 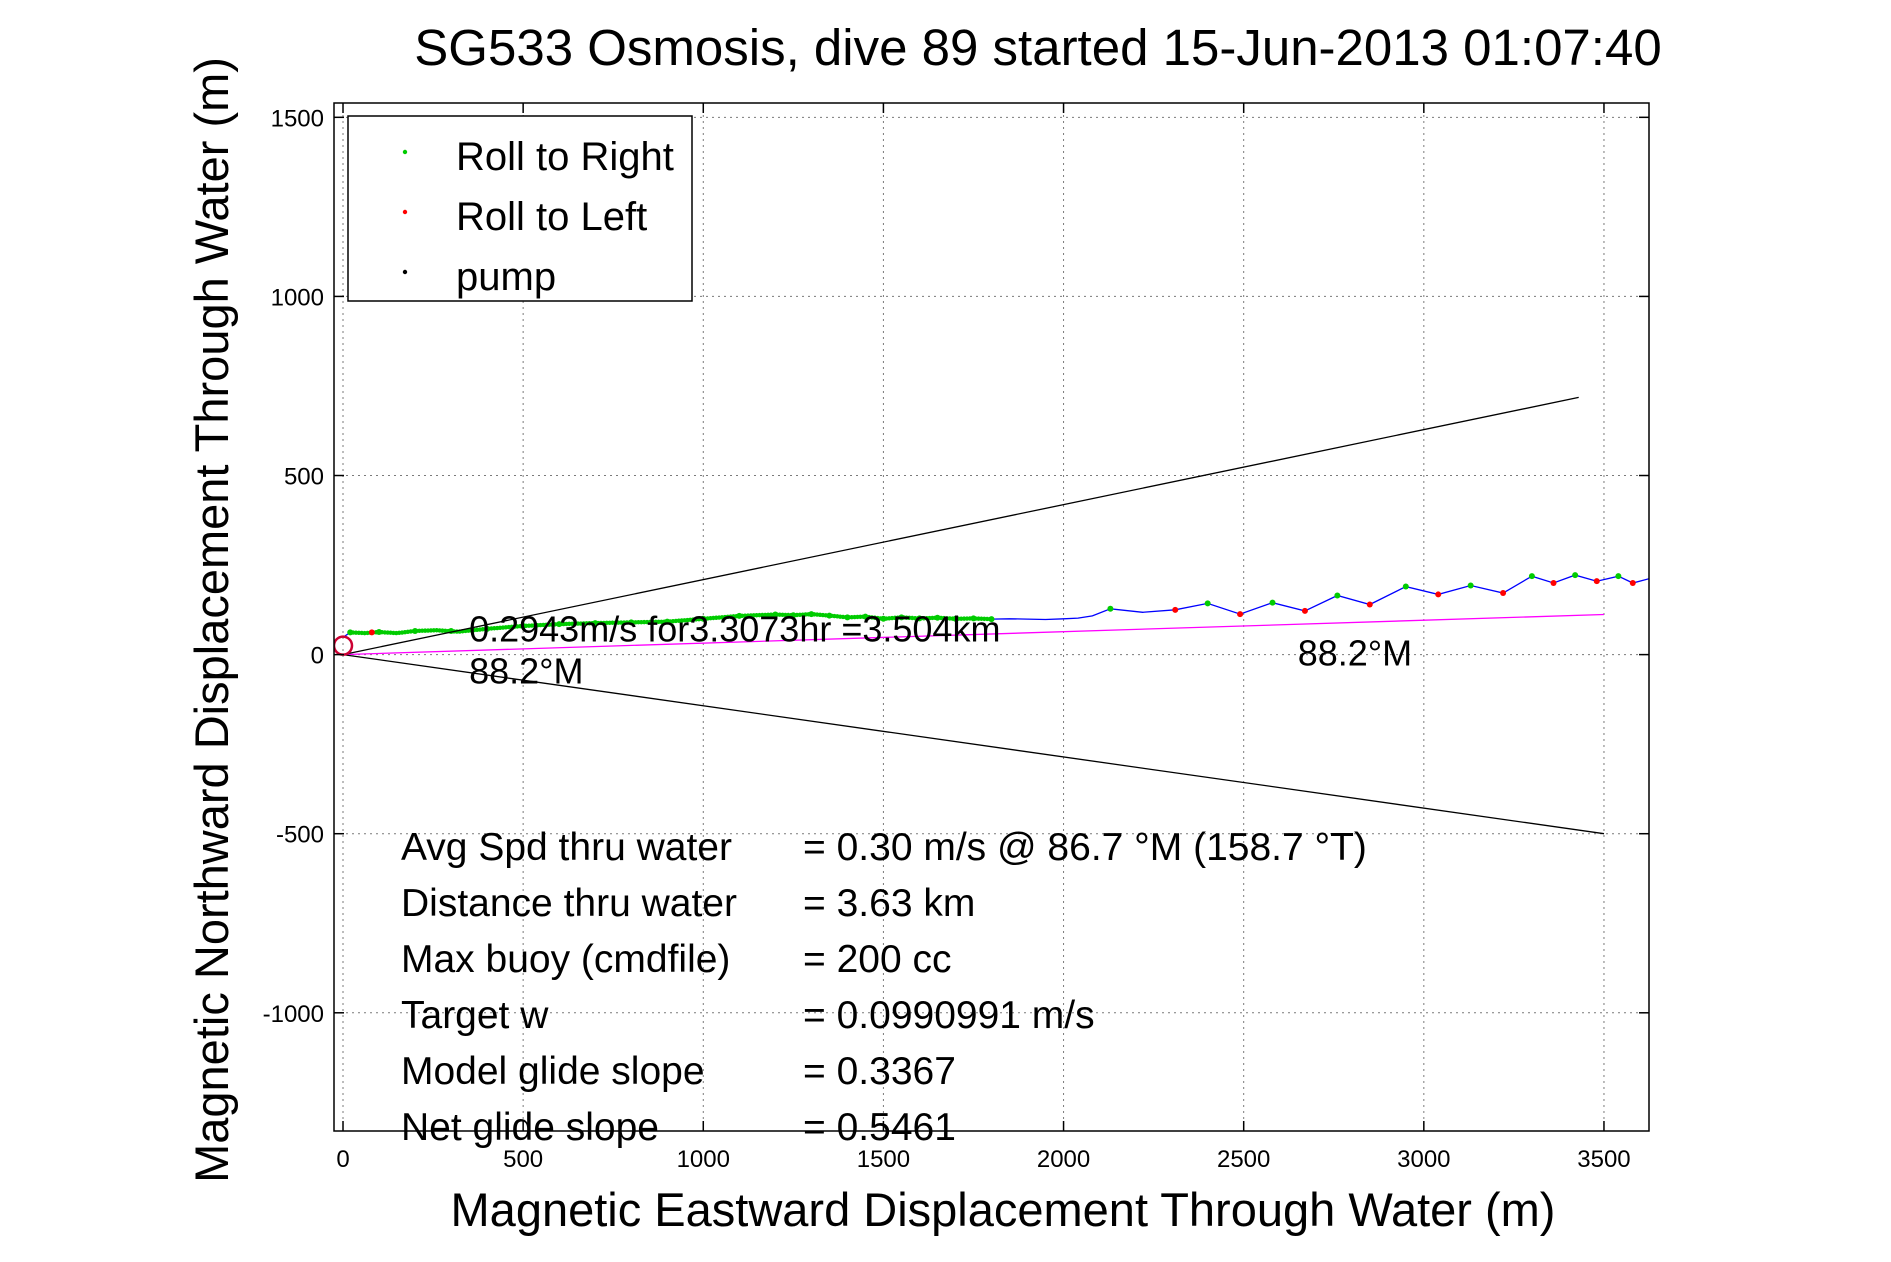 I want to click on legend: Roll to Right Roll to Left pump, so click(x=520, y=208).